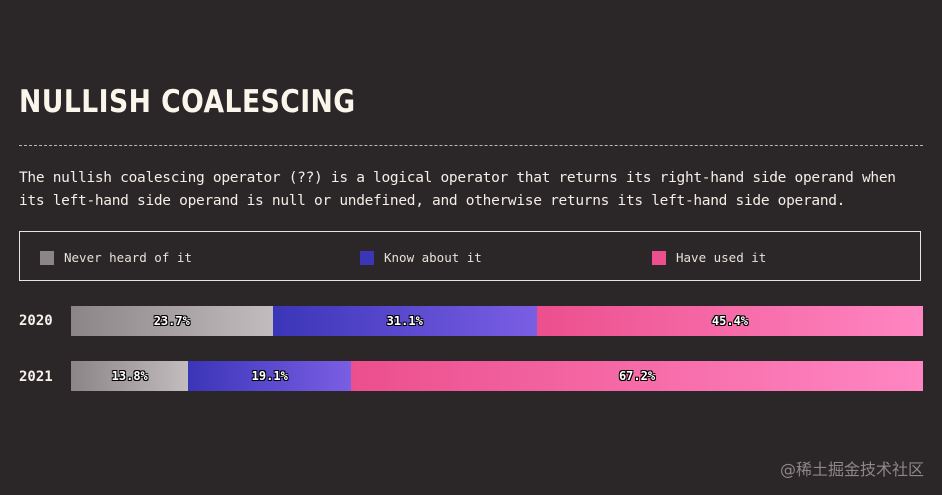 This screenshot has height=495, width=942. I want to click on data-label-2021-never-heard: 13.8%, so click(129, 376).